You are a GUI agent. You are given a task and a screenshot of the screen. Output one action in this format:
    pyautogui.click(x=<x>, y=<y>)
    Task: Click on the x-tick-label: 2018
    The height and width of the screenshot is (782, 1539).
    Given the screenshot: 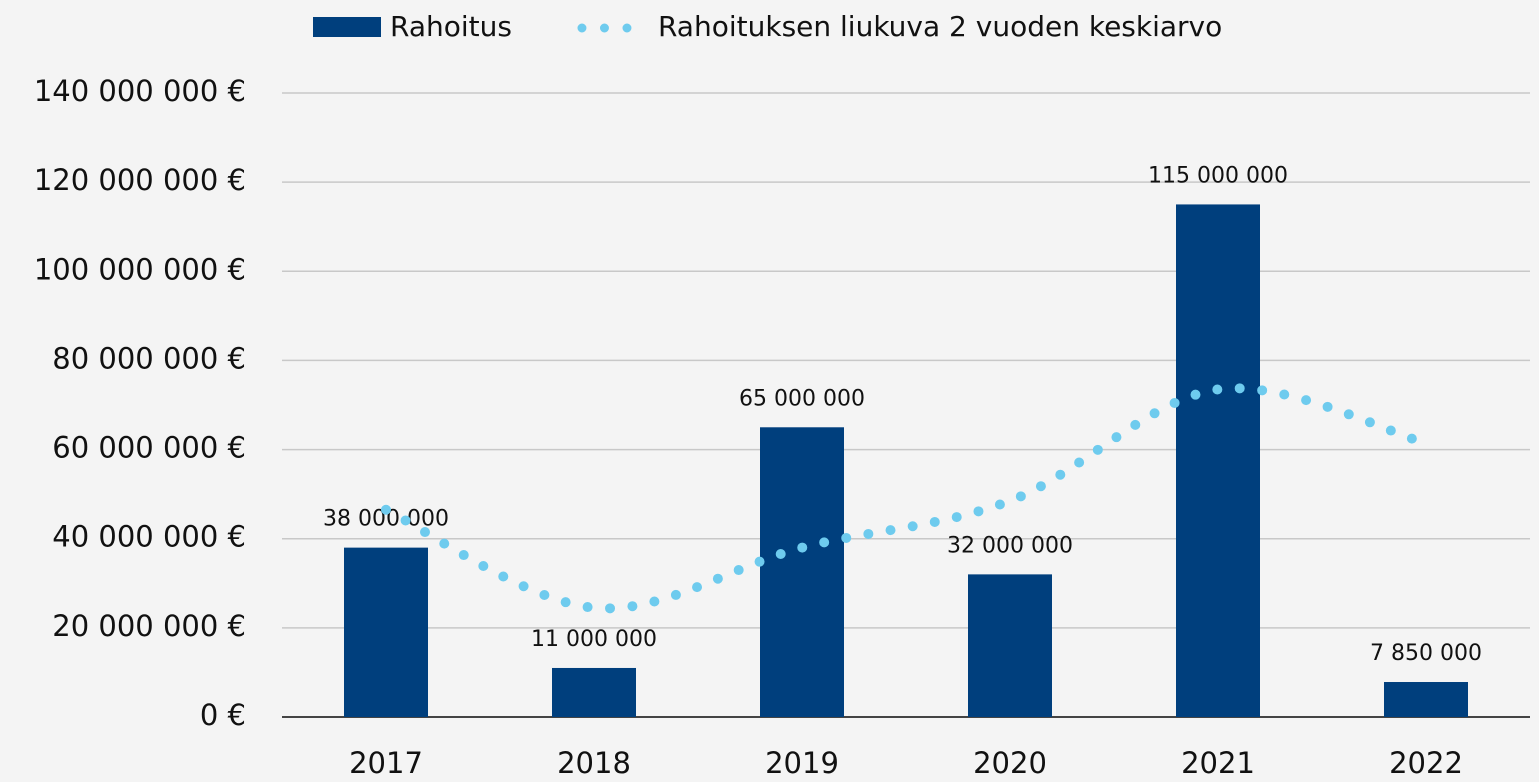 What is the action you would take?
    pyautogui.click(x=594, y=763)
    